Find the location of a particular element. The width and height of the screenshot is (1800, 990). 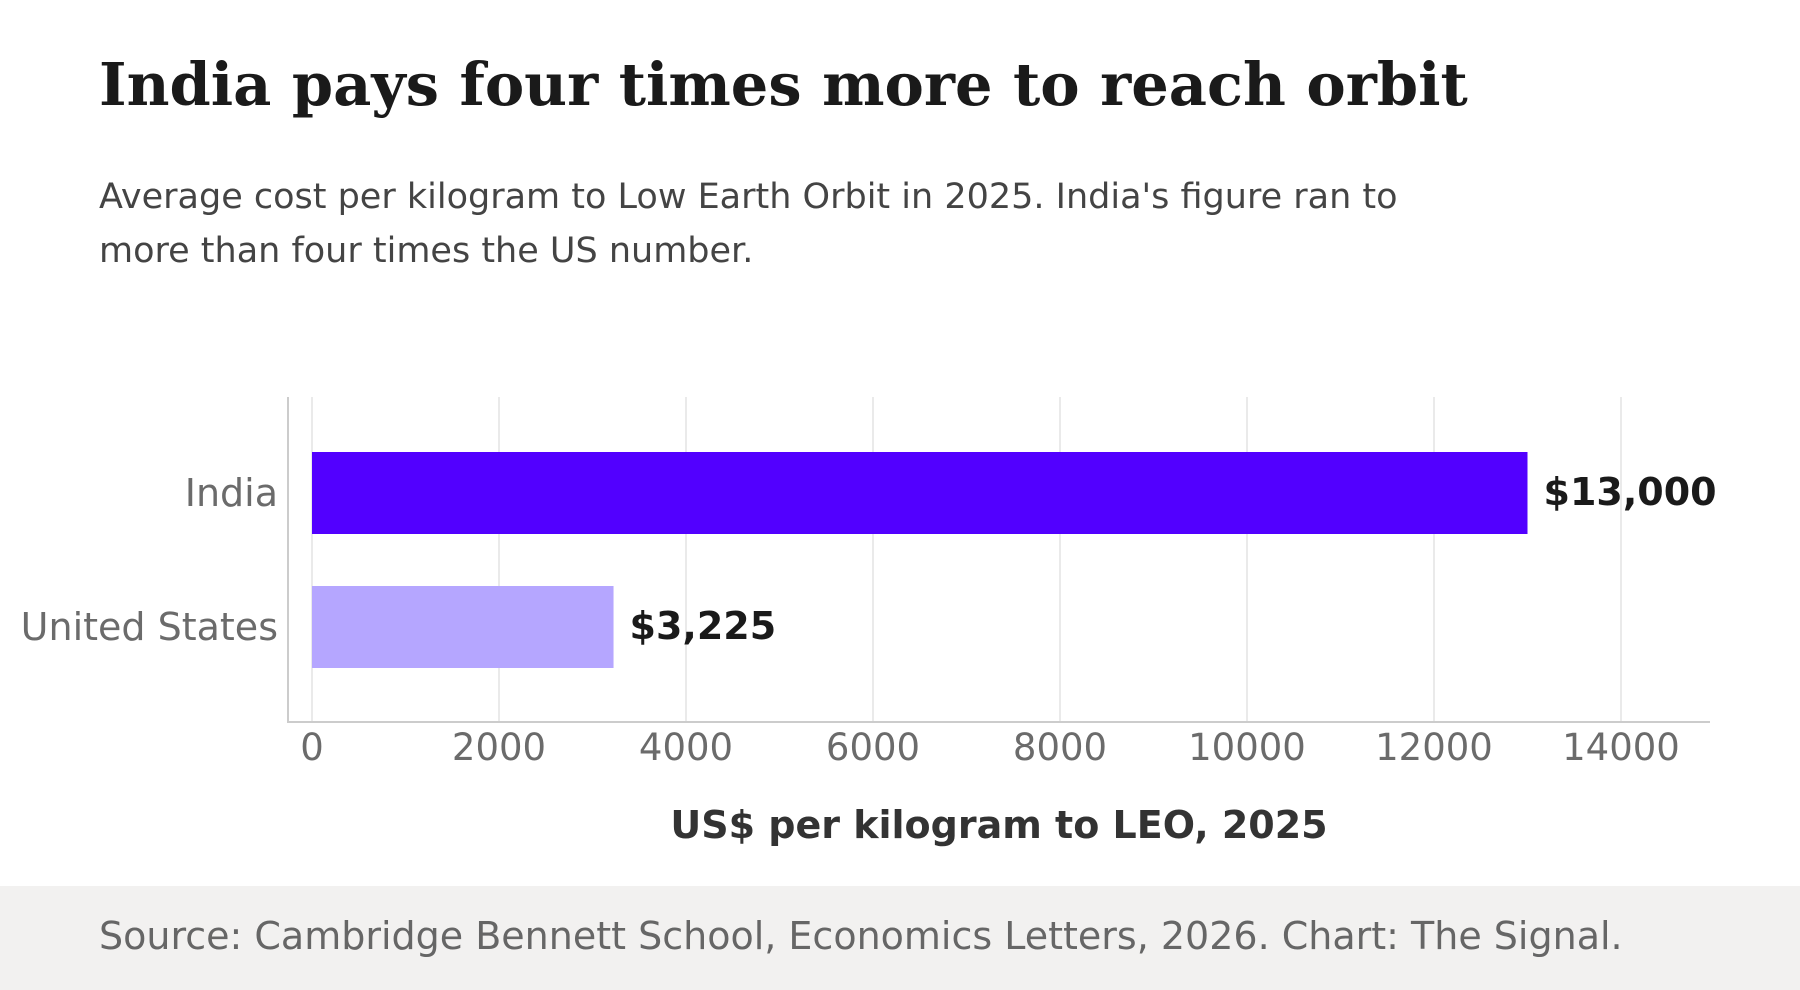

x-tick-label: 14000 is located at coordinates (1621, 747).